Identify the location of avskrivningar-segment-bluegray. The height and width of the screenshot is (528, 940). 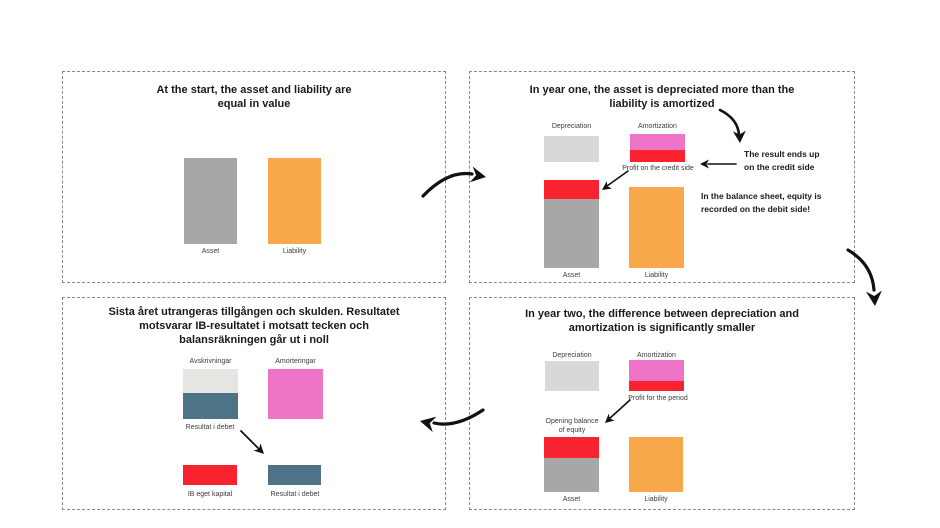
(210, 406).